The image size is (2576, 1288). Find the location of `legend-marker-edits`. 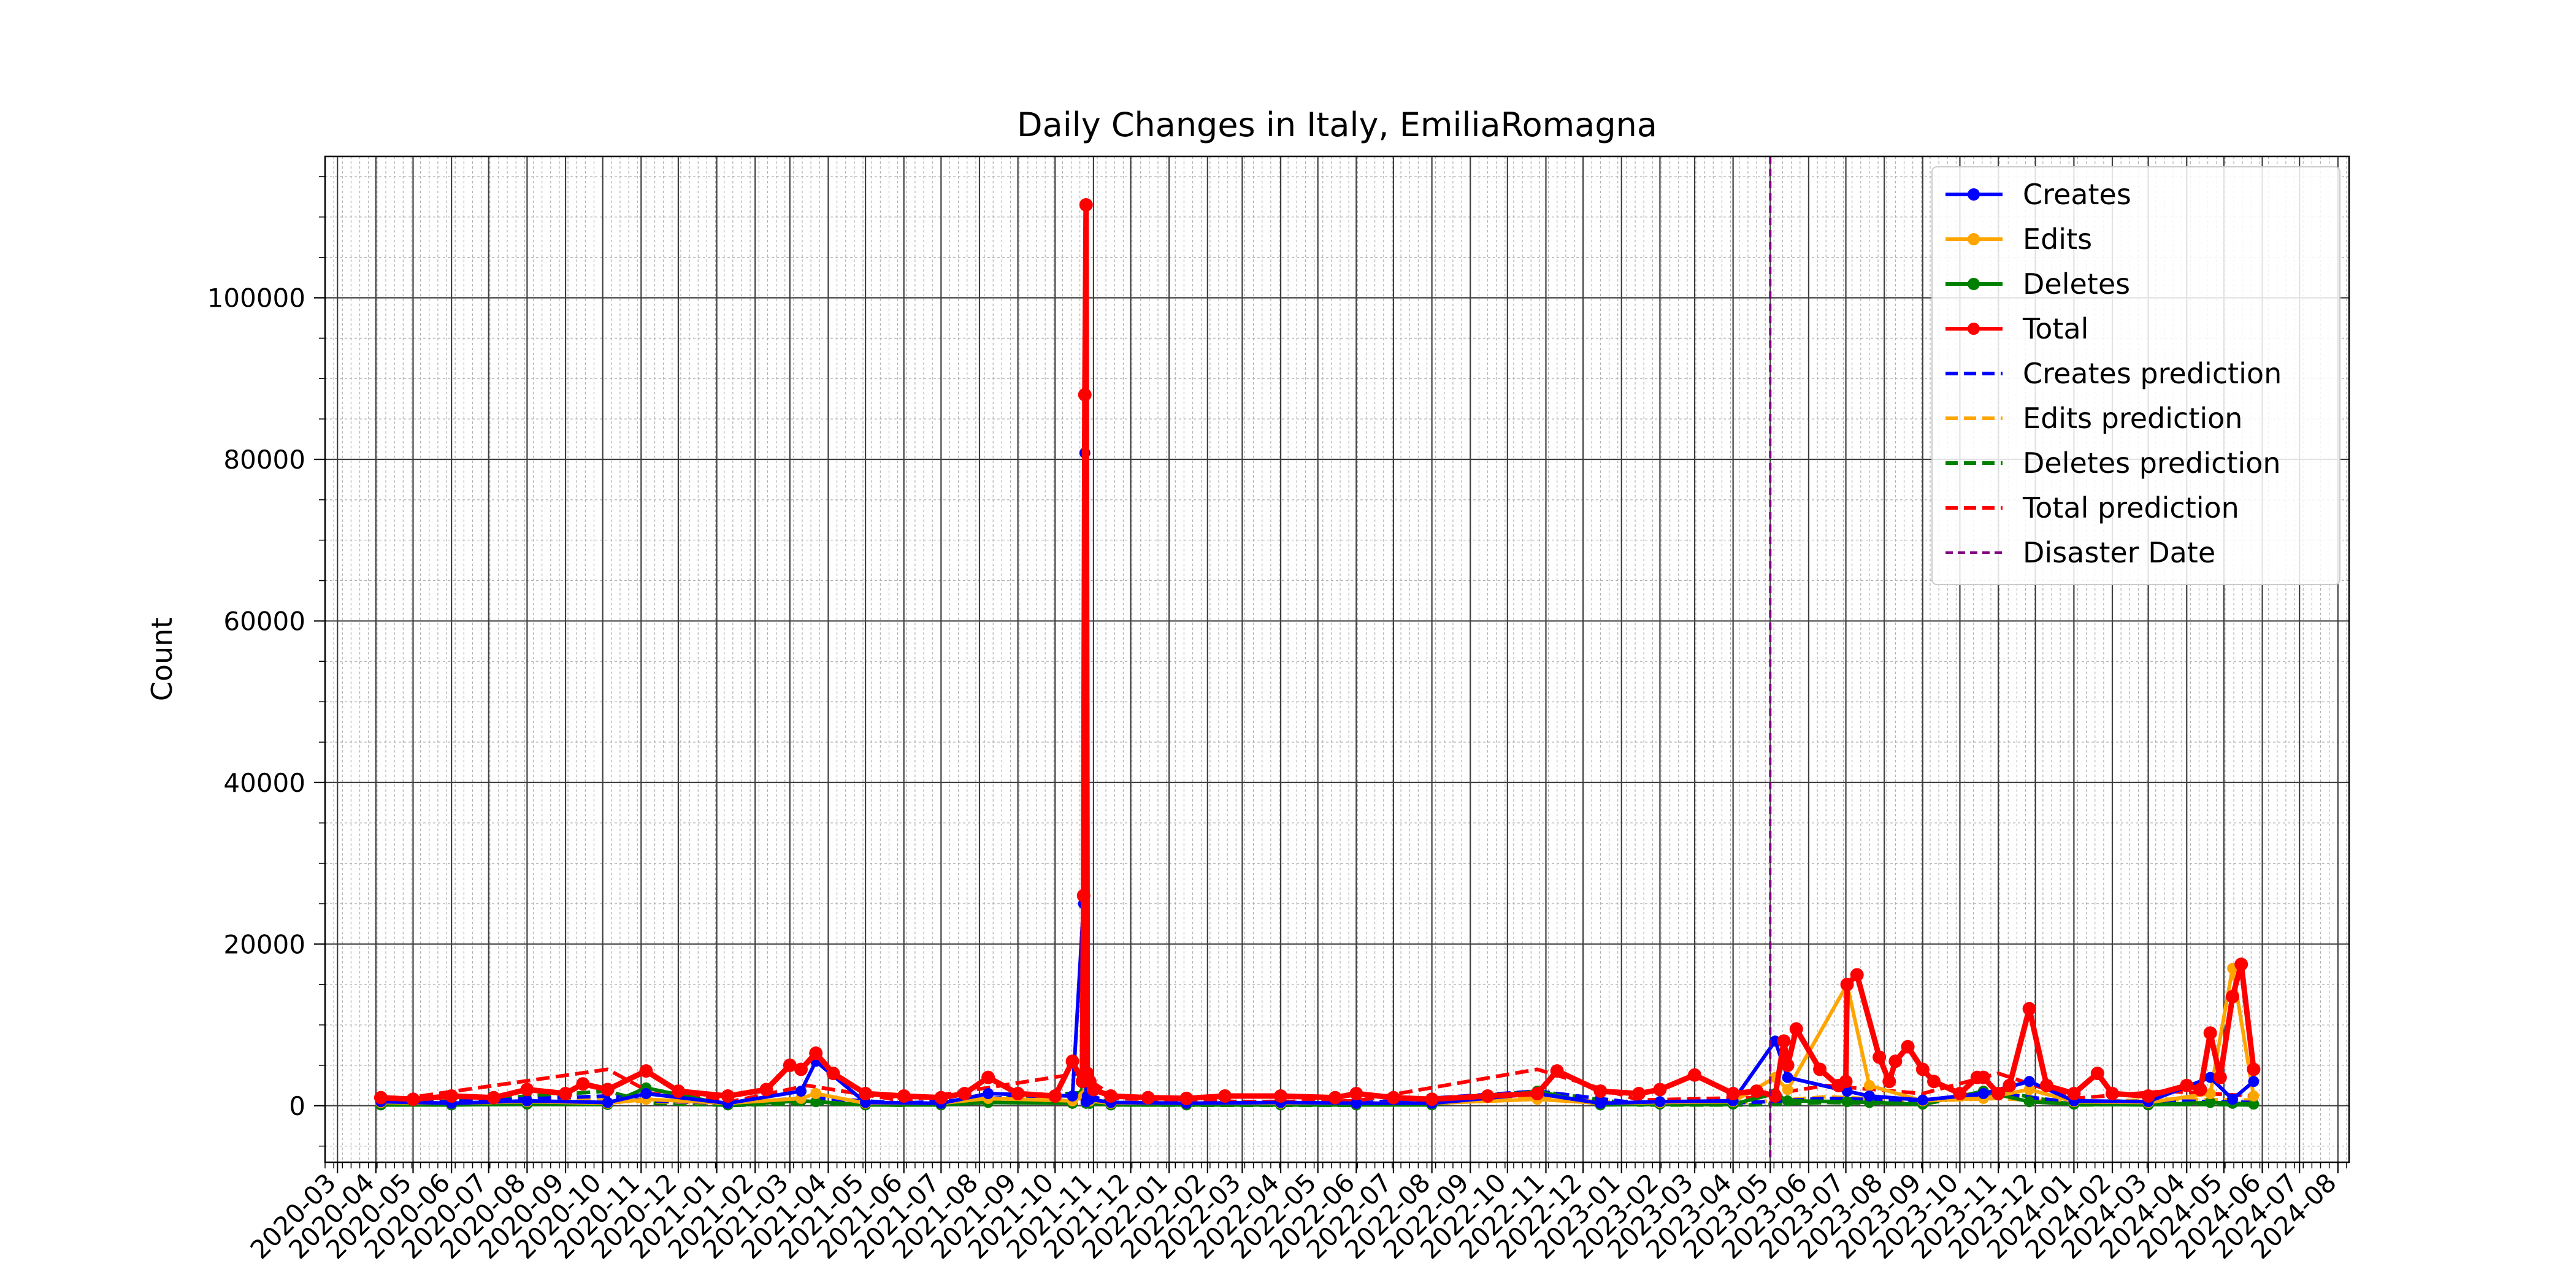

legend-marker-edits is located at coordinates (1974, 239).